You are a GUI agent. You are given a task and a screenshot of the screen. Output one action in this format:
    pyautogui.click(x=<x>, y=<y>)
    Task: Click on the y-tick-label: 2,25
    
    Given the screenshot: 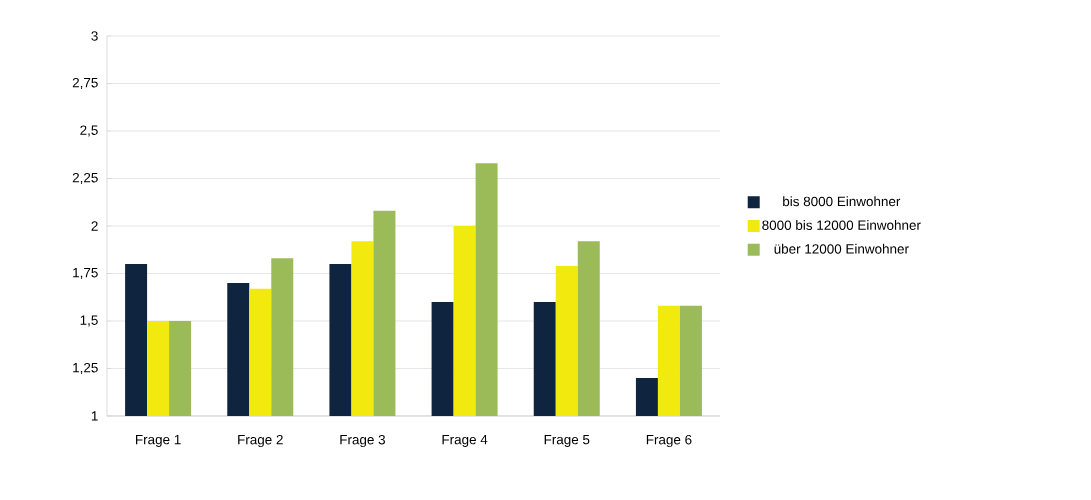 What is the action you would take?
    pyautogui.click(x=85, y=178)
    